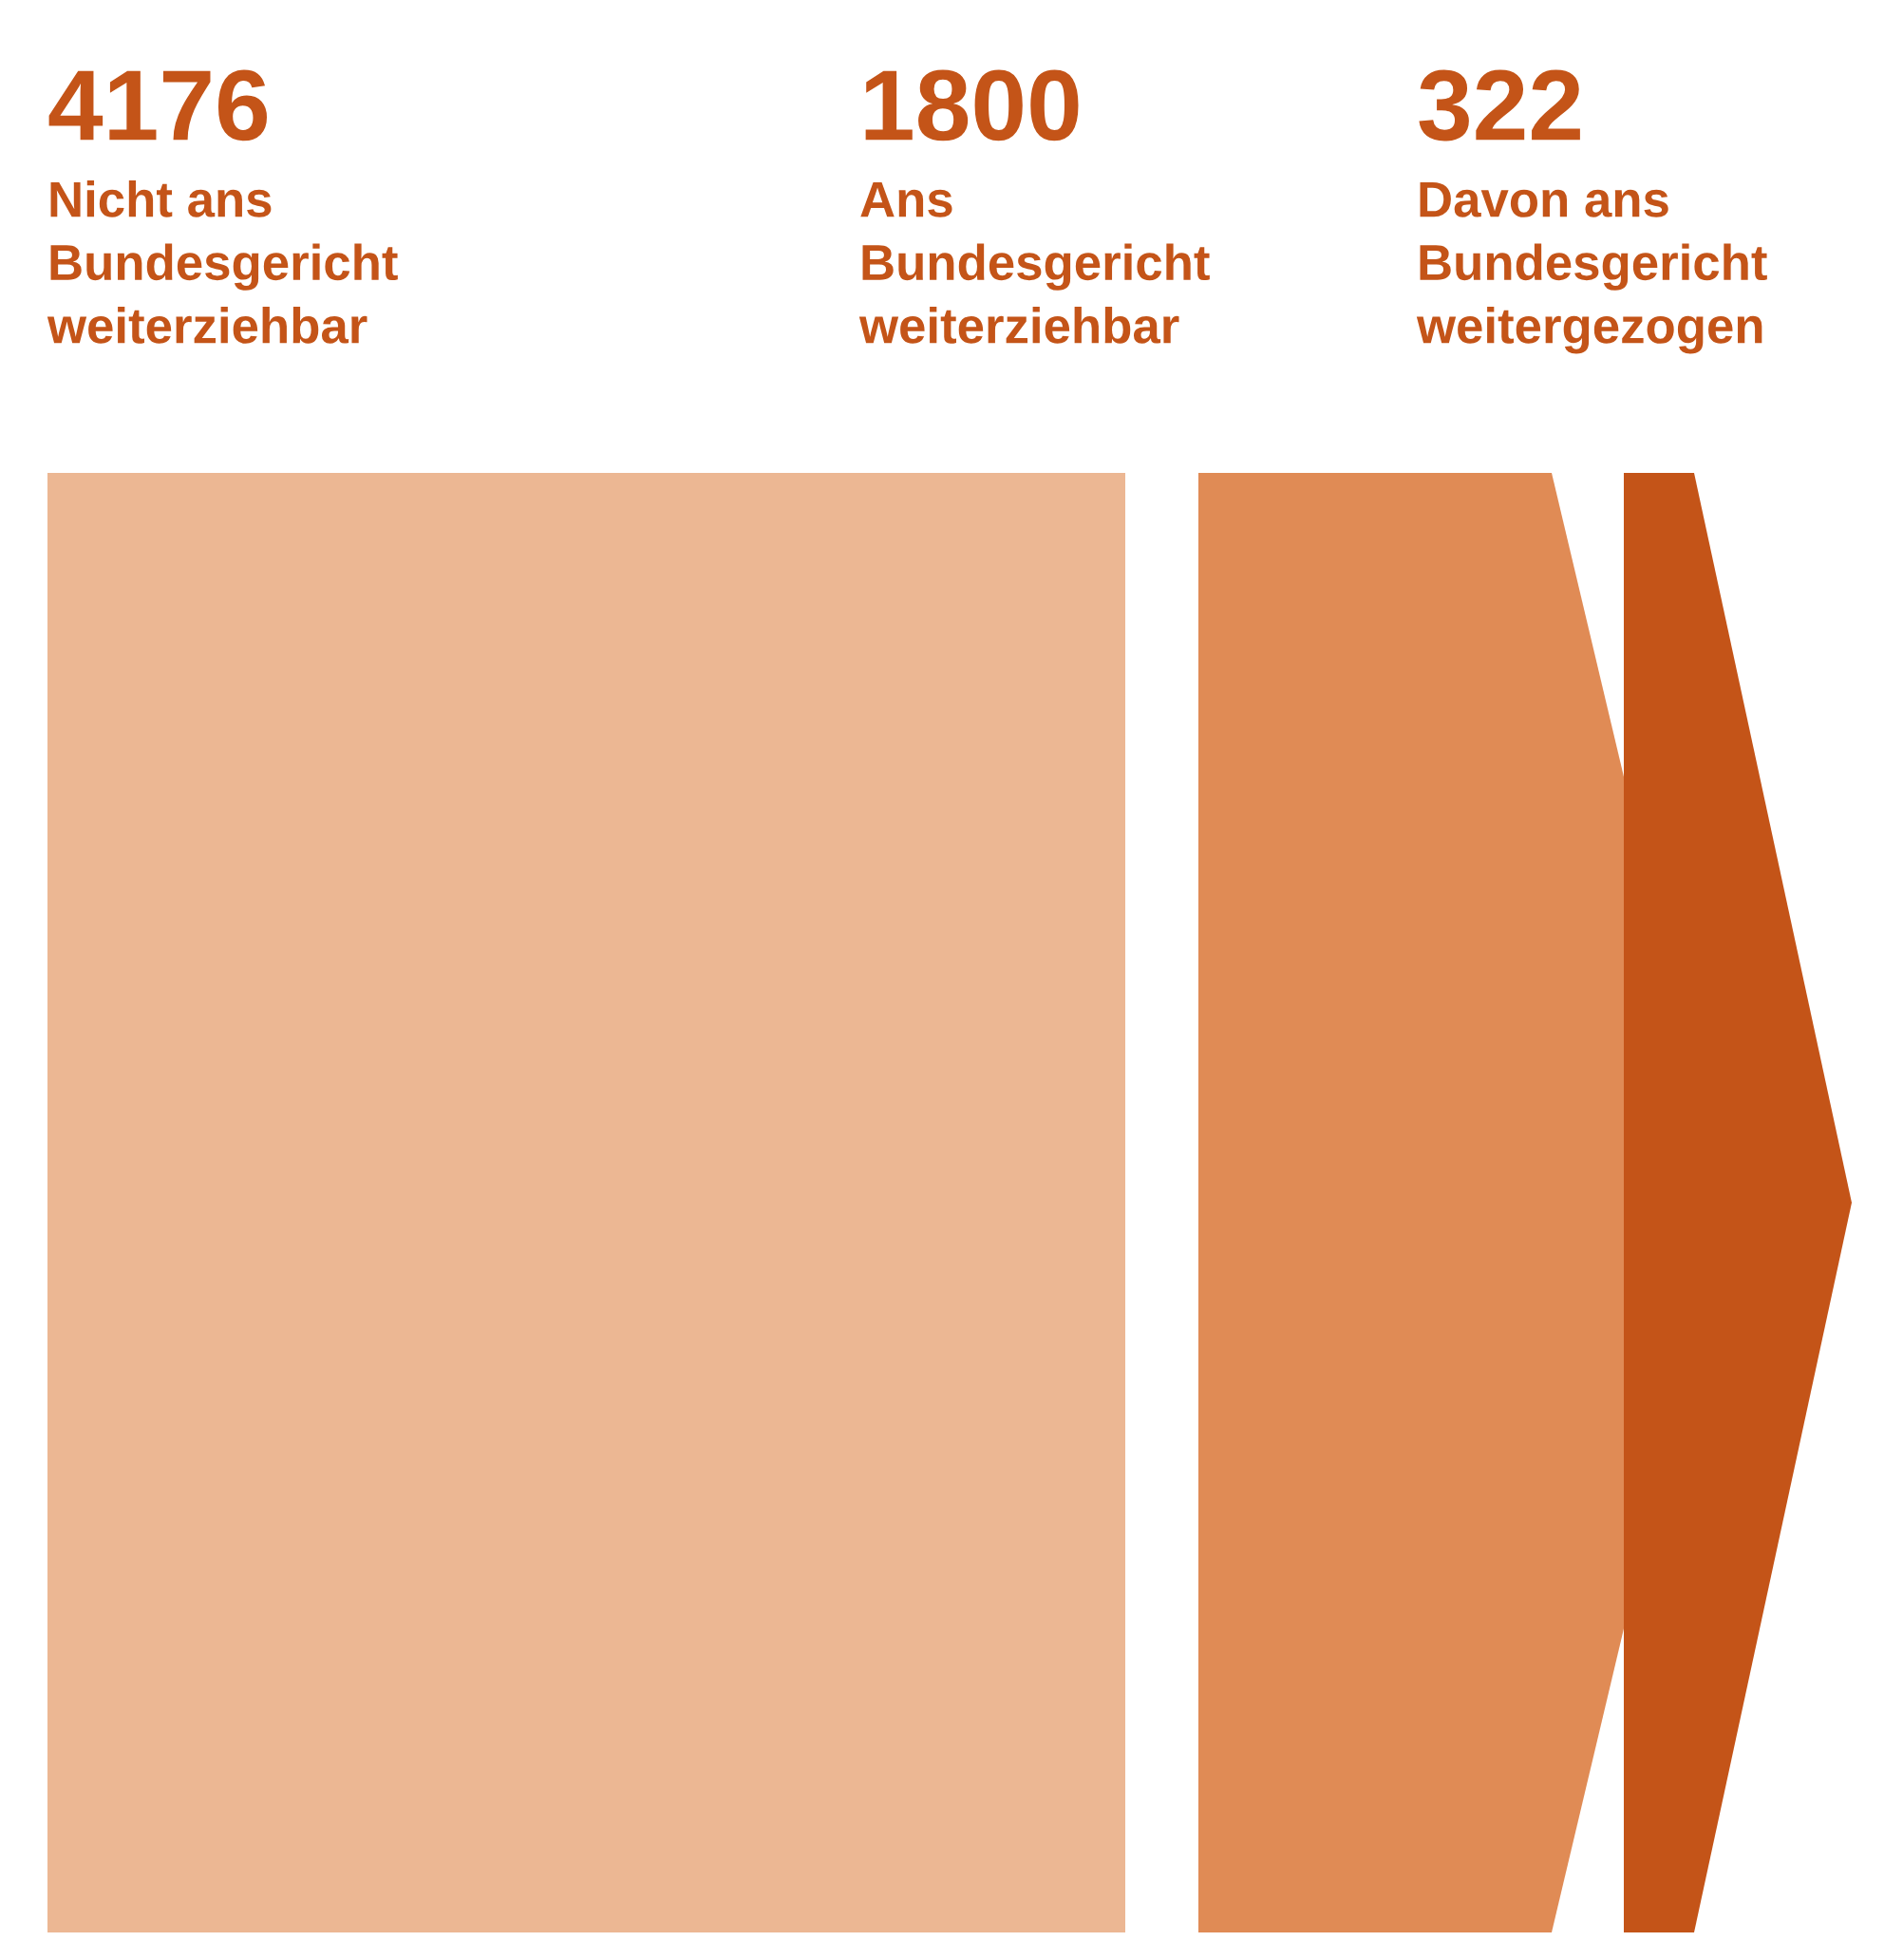 This screenshot has height=1960, width=1903. I want to click on category-label: Nicht ans Bundesgericht weiterziehbar, so click(222, 262).